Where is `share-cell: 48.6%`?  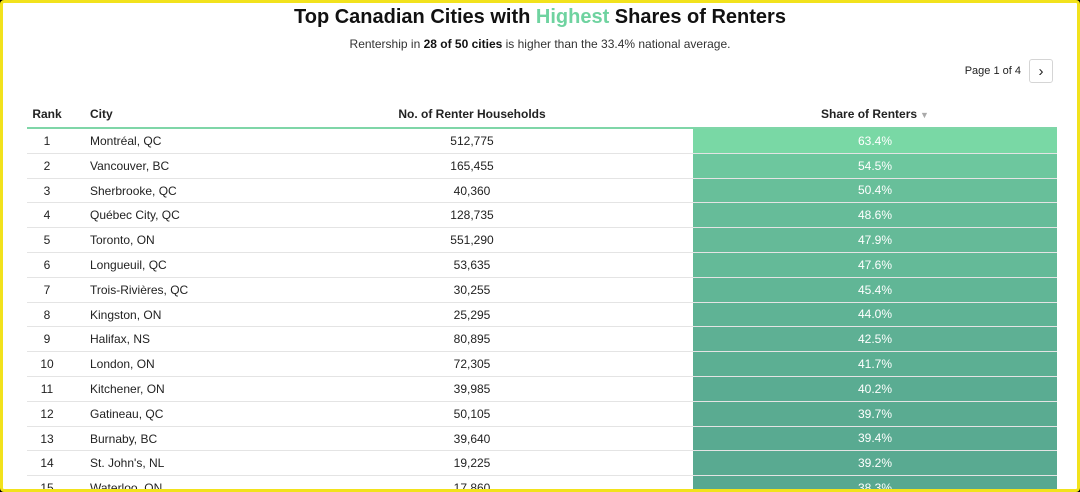
share-cell: 48.6% is located at coordinates (875, 215).